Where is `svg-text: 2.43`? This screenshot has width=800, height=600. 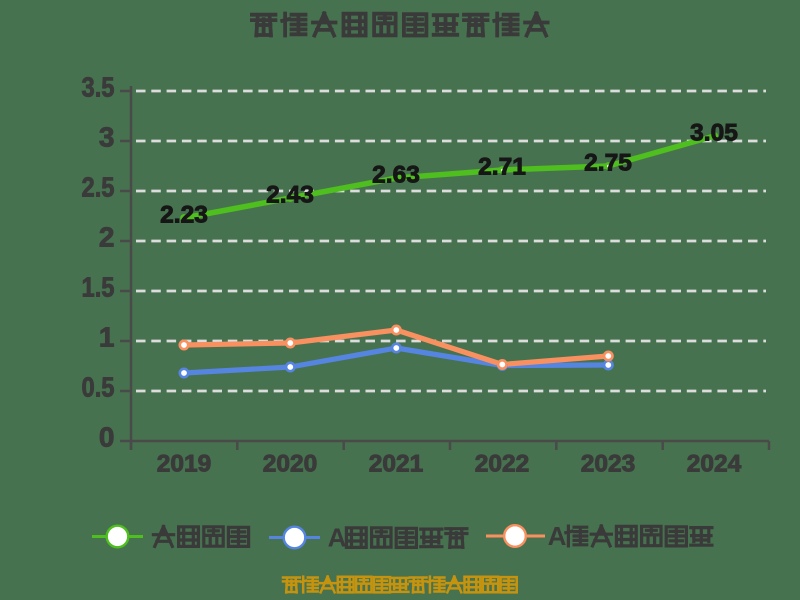
svg-text: 2.43 is located at coordinates (290, 195).